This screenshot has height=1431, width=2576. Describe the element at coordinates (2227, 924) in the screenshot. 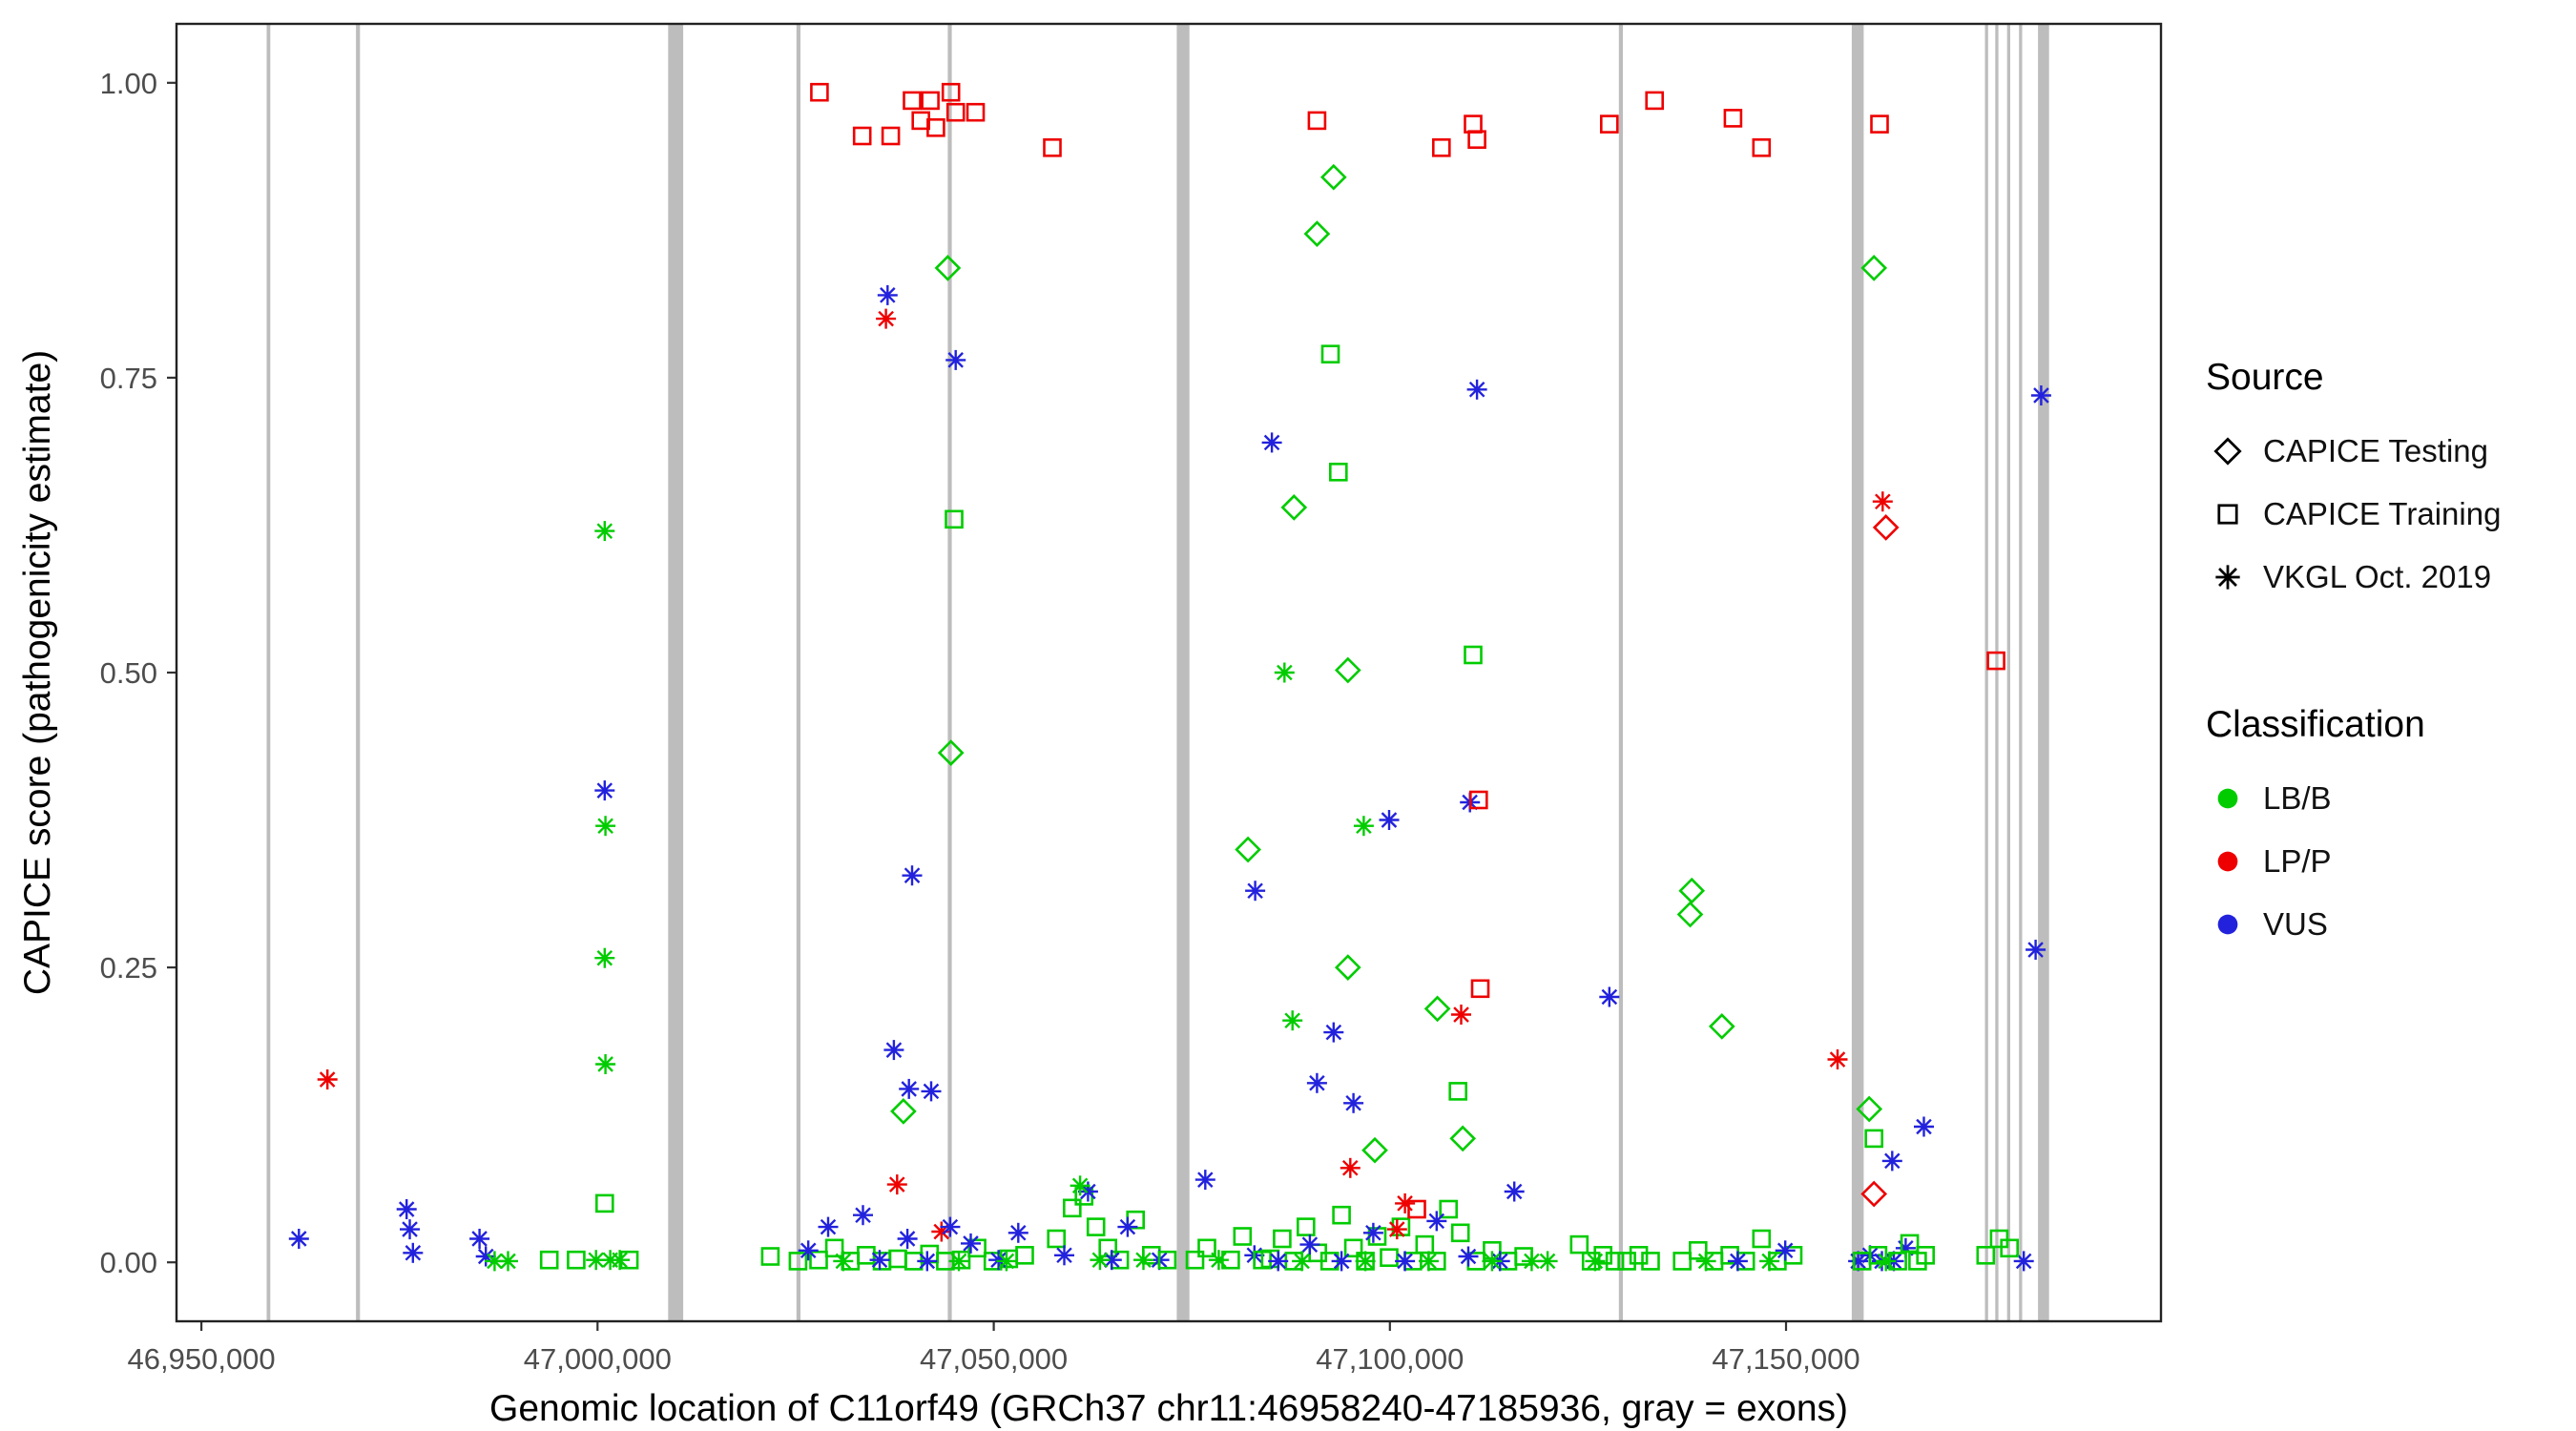

I see `blue-dot-icon` at that location.